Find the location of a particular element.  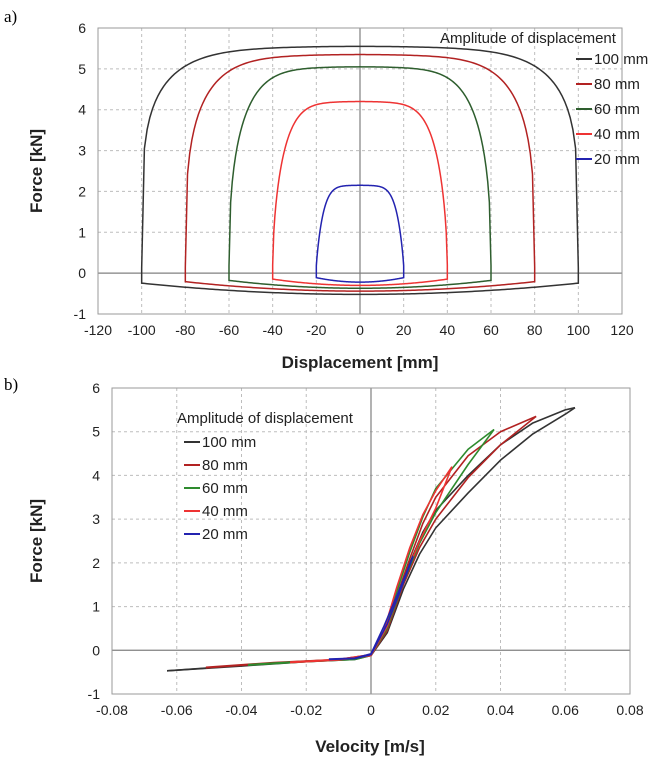

x-tick-label: 20 is located at coordinates (404, 330).